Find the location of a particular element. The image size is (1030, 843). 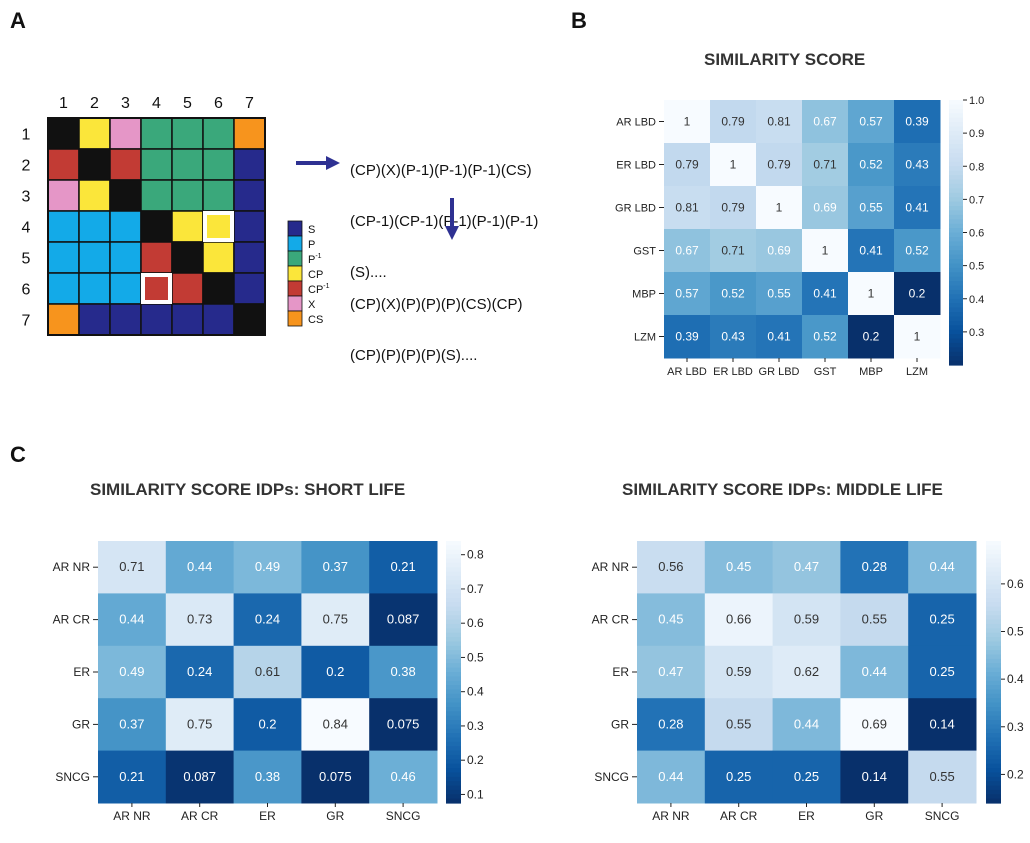

cell-value-label: 0.49 is located at coordinates (131, 671).